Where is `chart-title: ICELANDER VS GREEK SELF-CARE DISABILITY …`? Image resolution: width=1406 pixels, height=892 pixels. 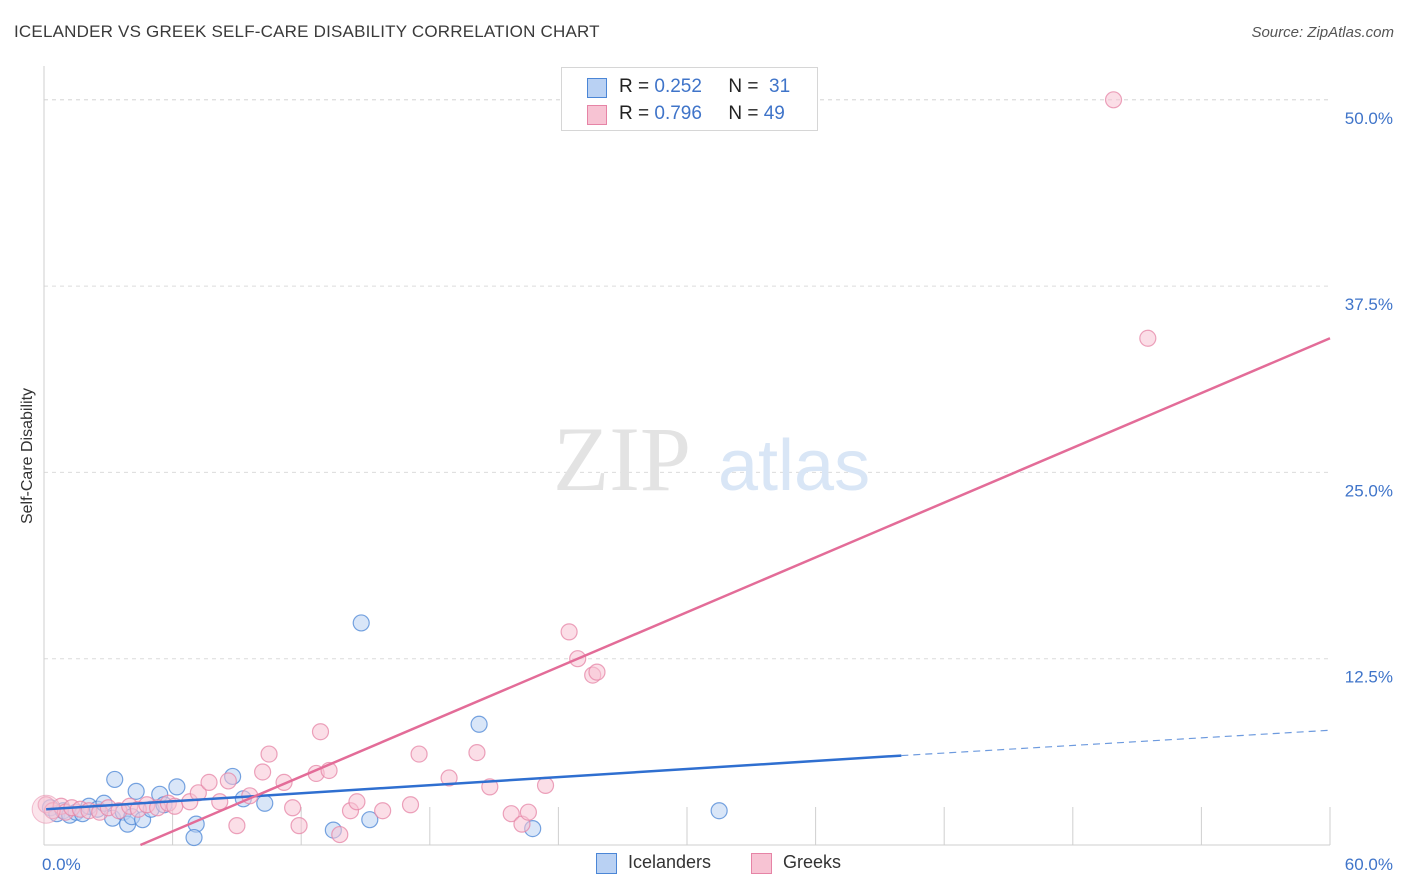
chart-title: ICELANDER VS GREEK SELF-CARE DISABILITY … is located at coordinates (307, 31).